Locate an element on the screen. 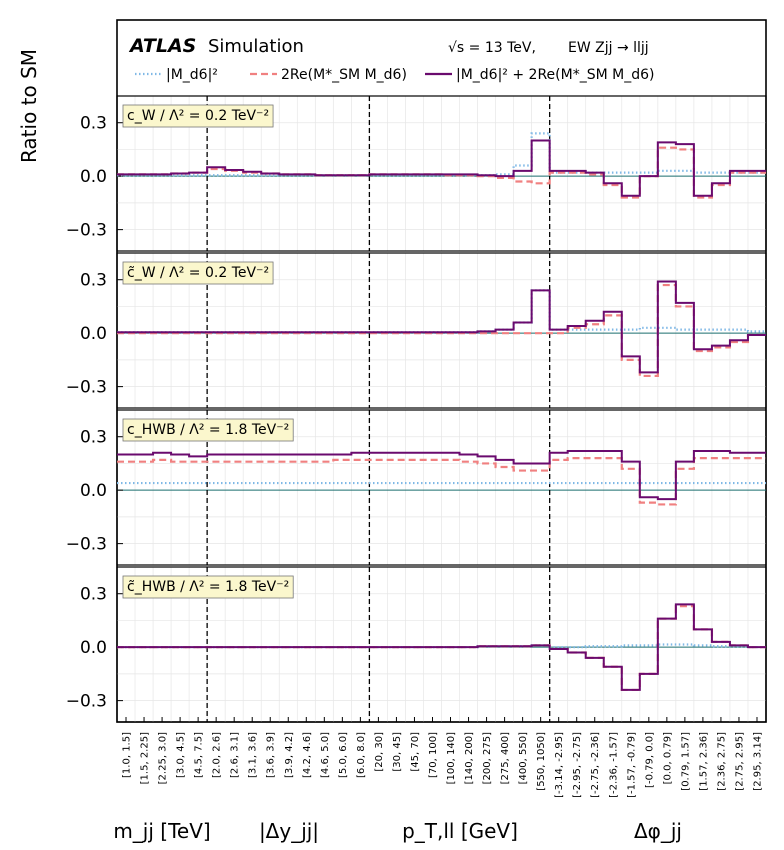  x-tick-label: [-2.75, -2.36] is located at coordinates (595, 765).